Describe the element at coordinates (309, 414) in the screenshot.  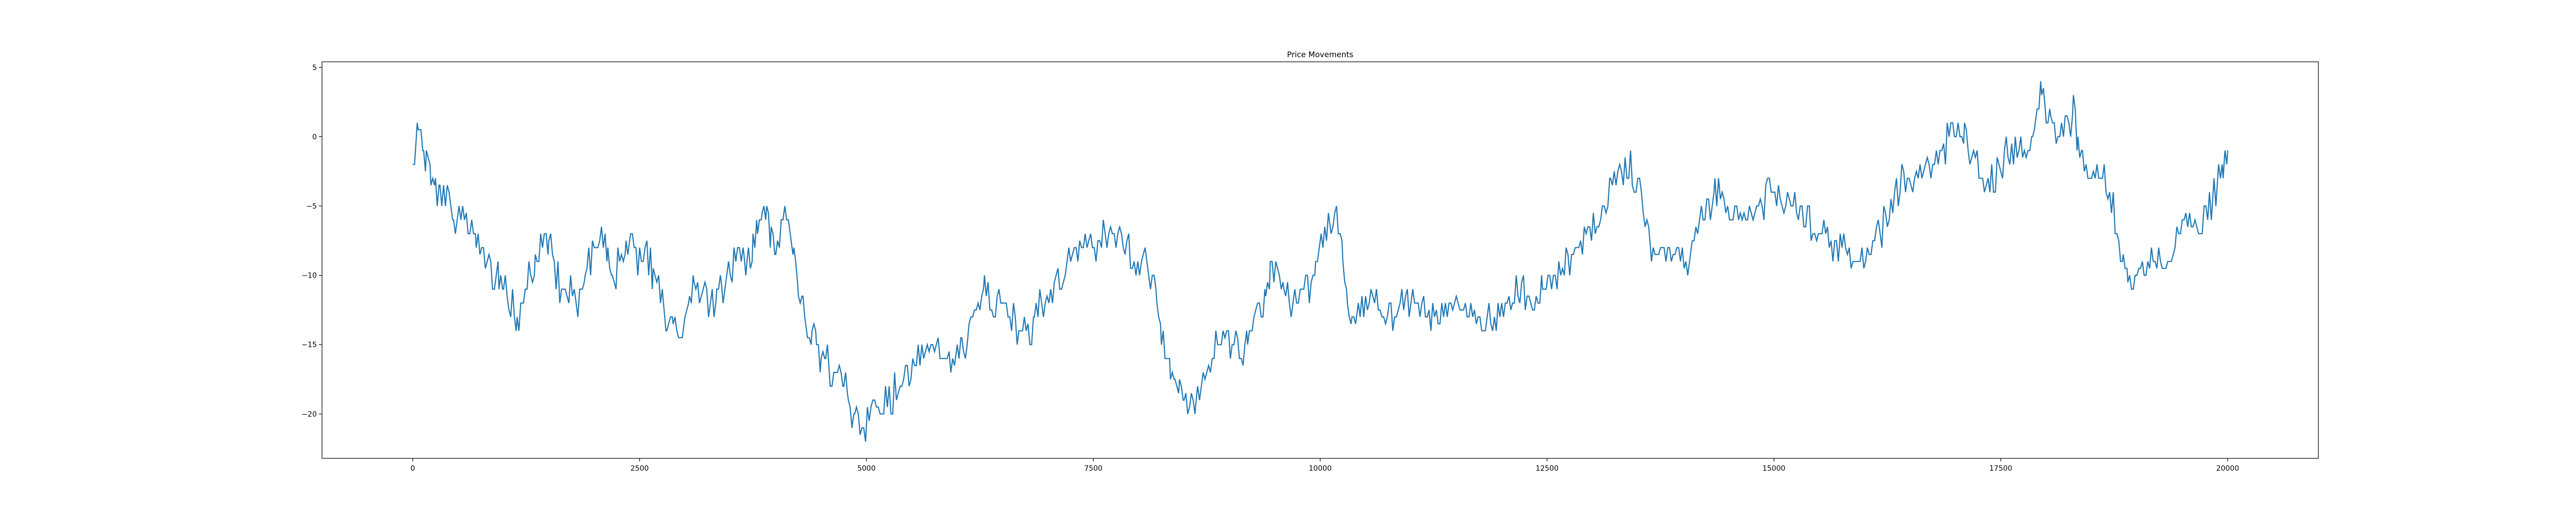
I see `y-tick-label--20: −20` at that location.